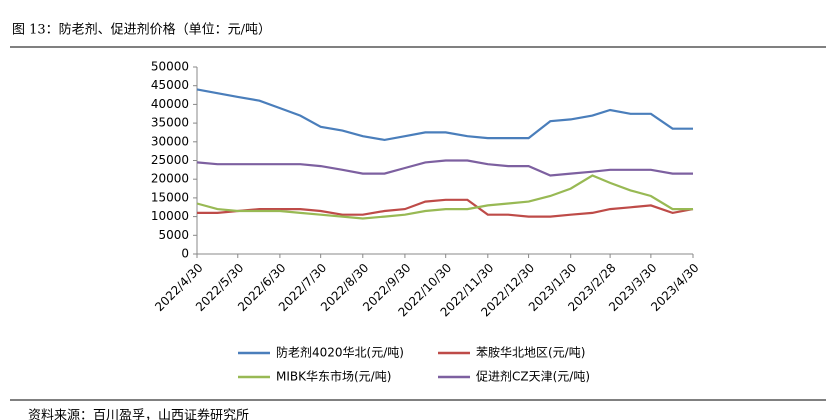 This screenshot has height=420, width=837. What do you see at coordinates (141, 30) in the screenshot?
I see `chart-title: 图 13：防老剂、促进剂价格（单位：元/吨）` at bounding box center [141, 30].